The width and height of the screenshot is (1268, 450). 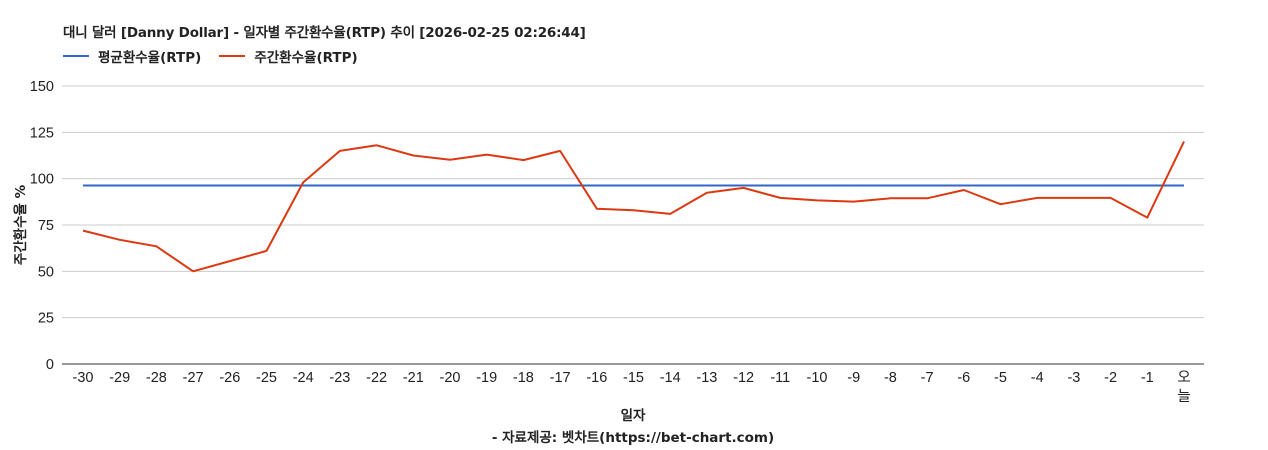 I want to click on y-tick-label: 100, so click(x=42, y=180).